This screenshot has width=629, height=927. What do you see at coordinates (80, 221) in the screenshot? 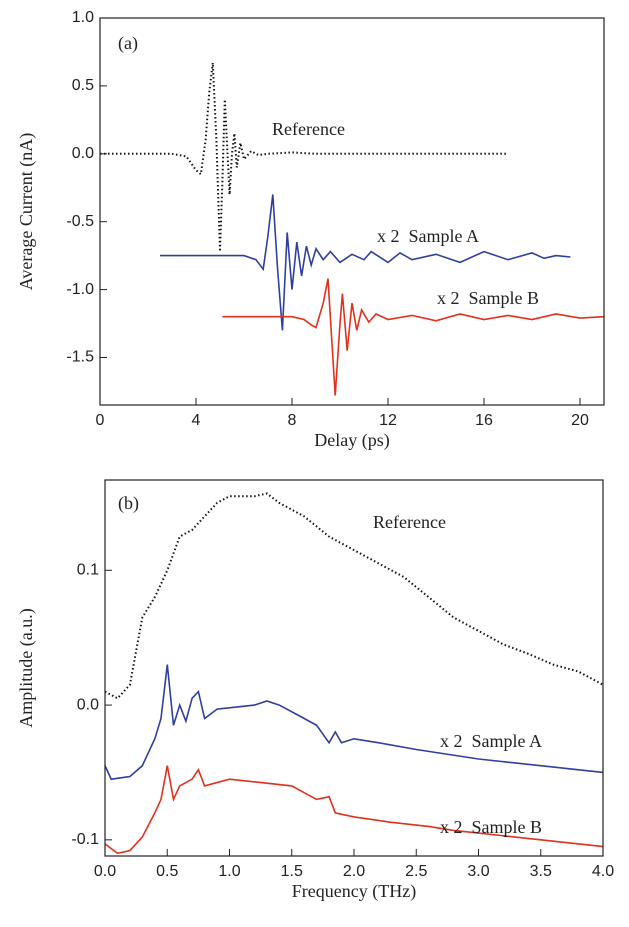
I see `y-tick-label: -0.5` at bounding box center [80, 221].